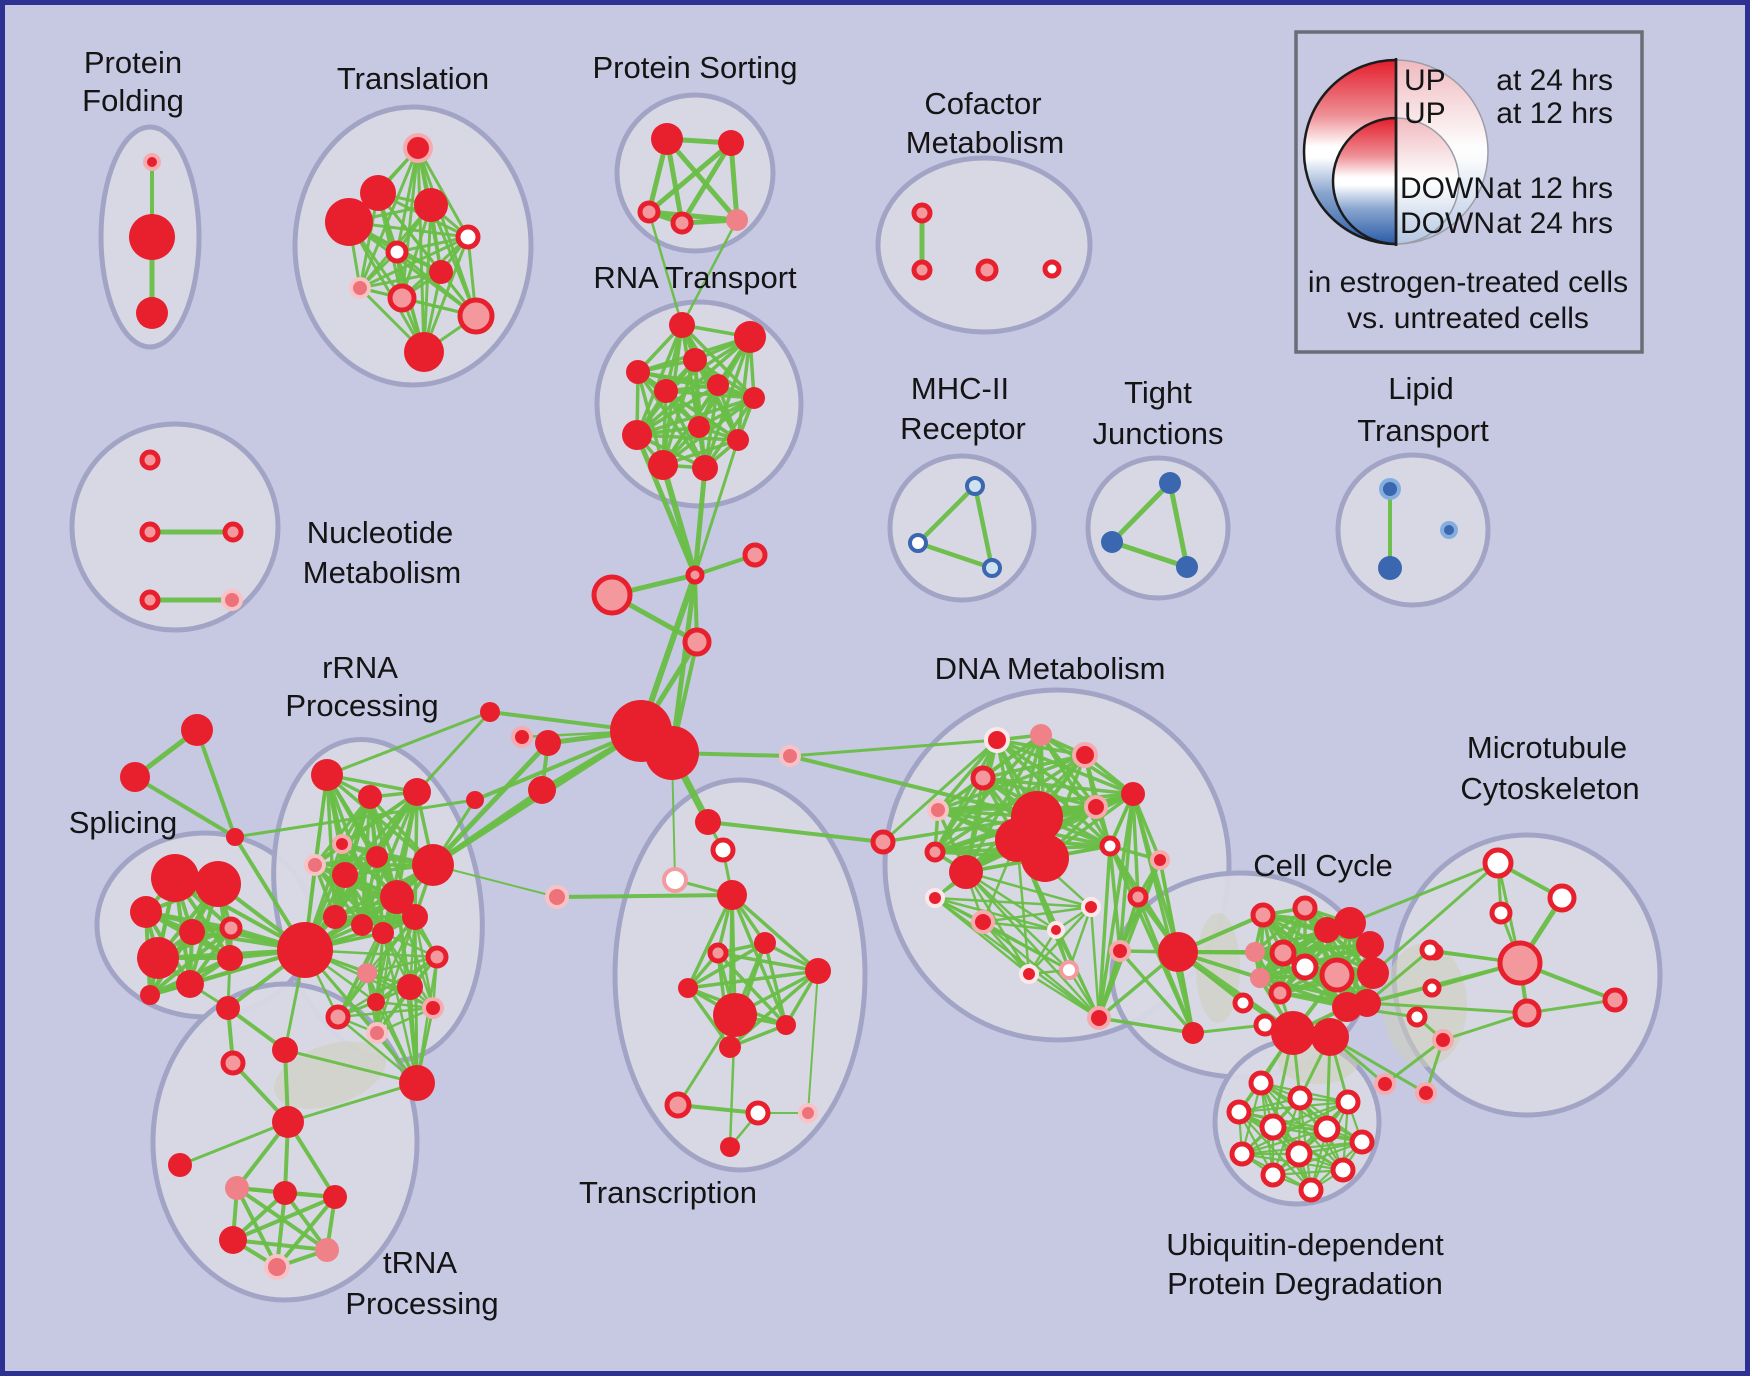  Describe the element at coordinates (1498, 863) in the screenshot. I see `network-node-mt0` at that location.